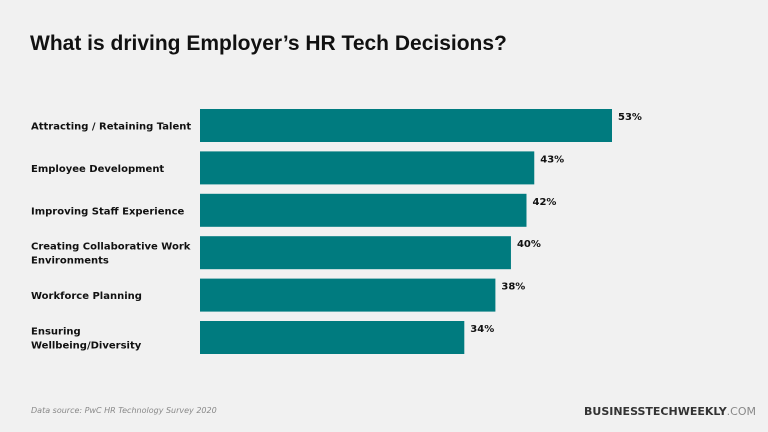 This screenshot has width=768, height=432. I want to click on category-label: Creating Collaborative Work Environments, so click(111, 254).